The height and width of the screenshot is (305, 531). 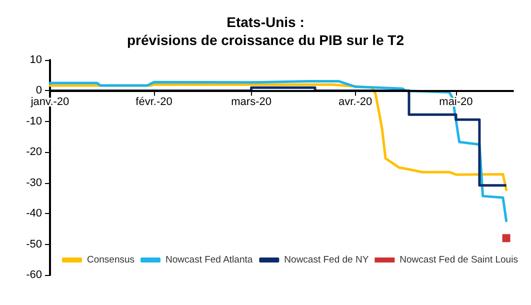 I want to click on chart-title: Etats-Unis :, so click(x=265, y=22).